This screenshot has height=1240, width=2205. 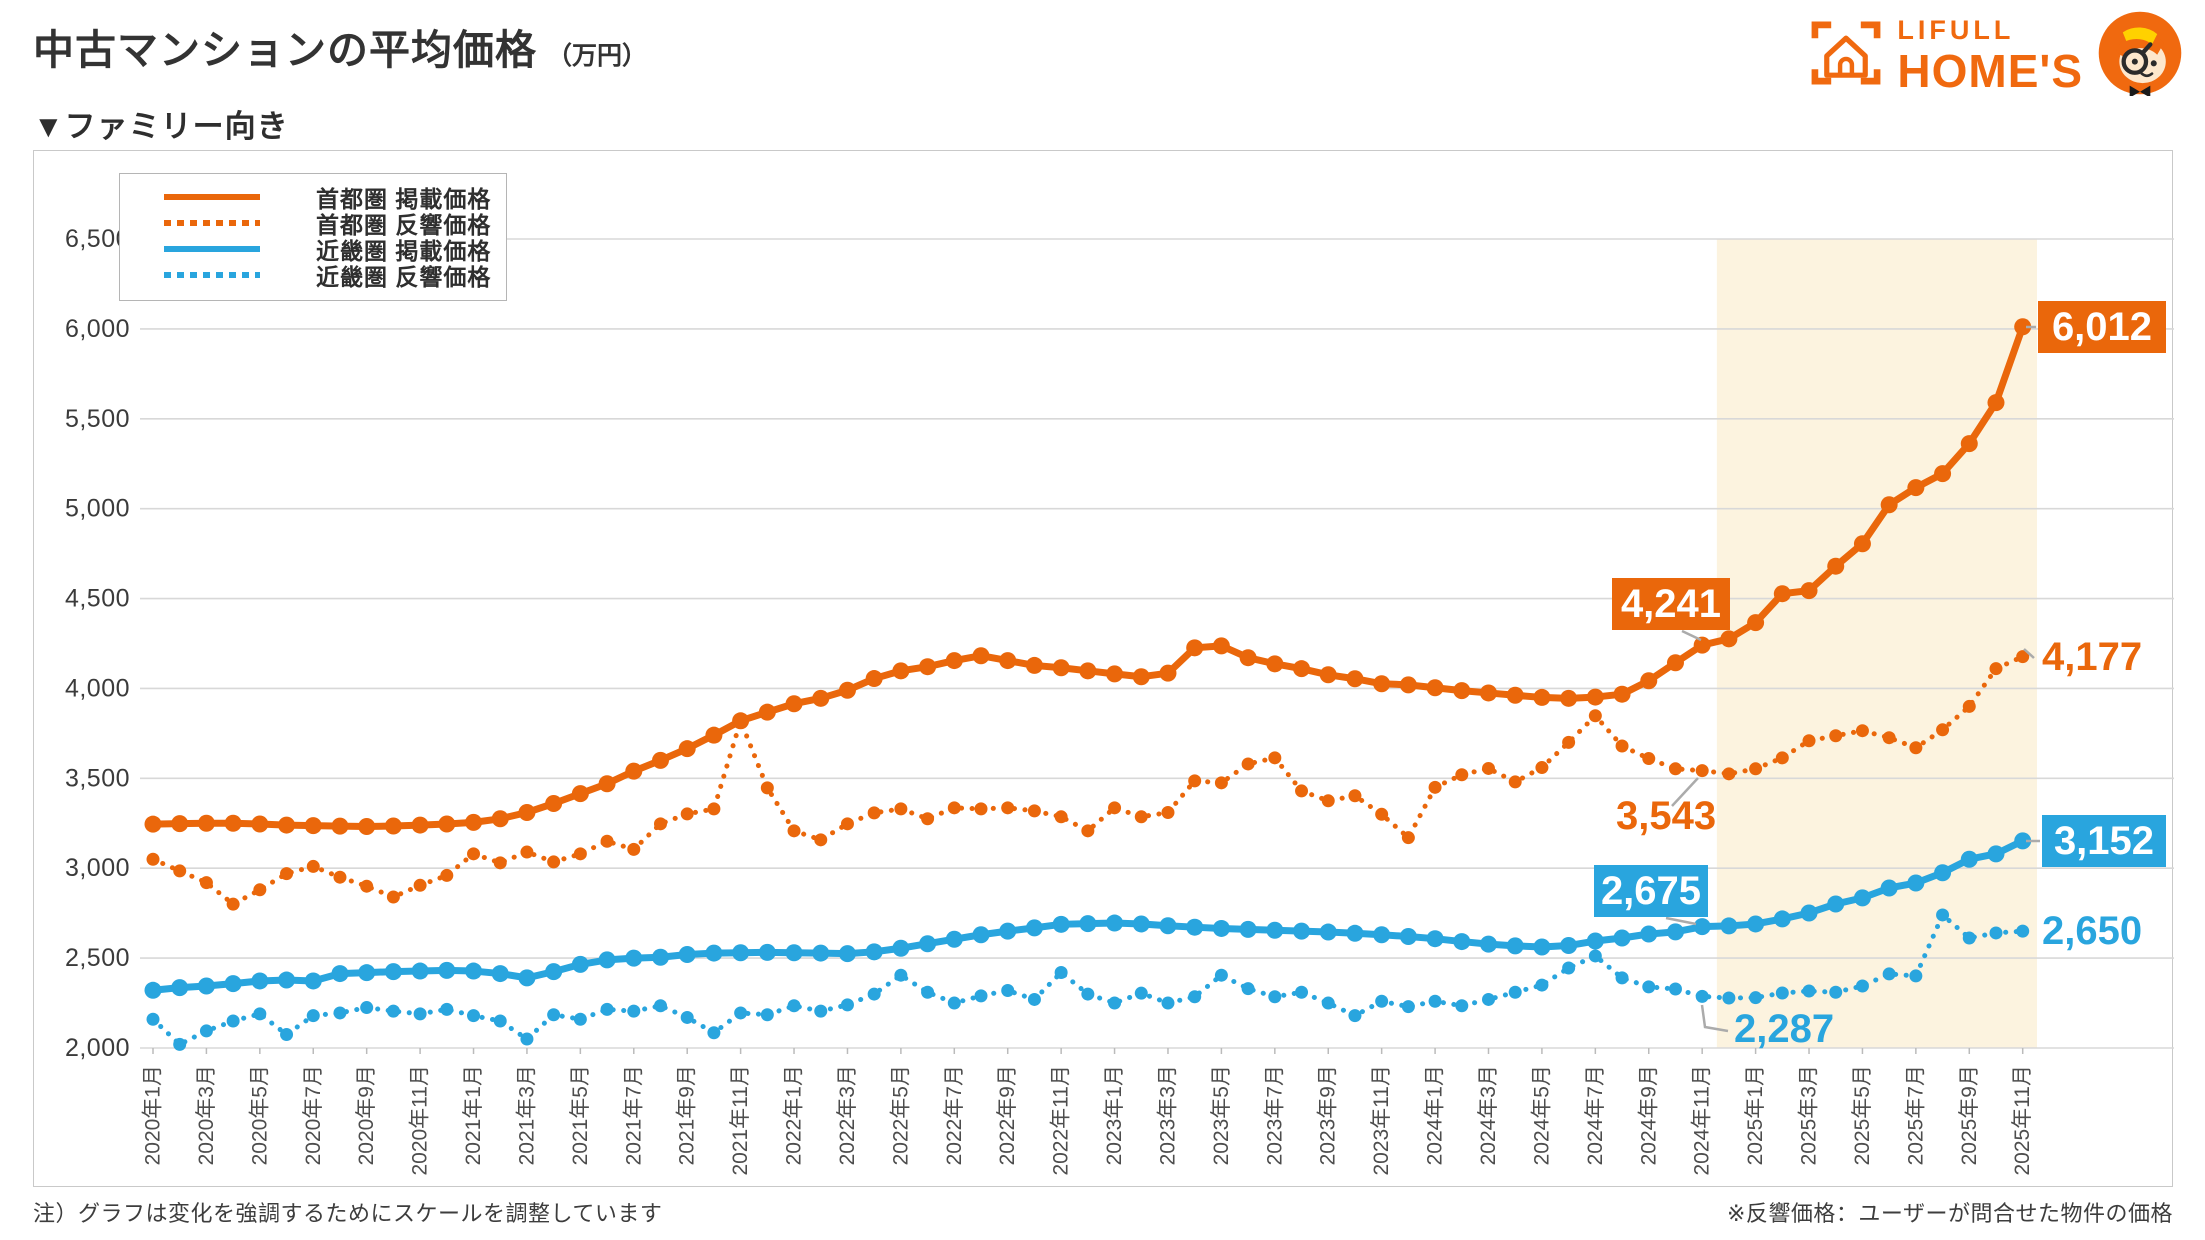 What do you see at coordinates (580, 1115) in the screenshot?
I see `x-tick-label: 2021年5月` at bounding box center [580, 1115].